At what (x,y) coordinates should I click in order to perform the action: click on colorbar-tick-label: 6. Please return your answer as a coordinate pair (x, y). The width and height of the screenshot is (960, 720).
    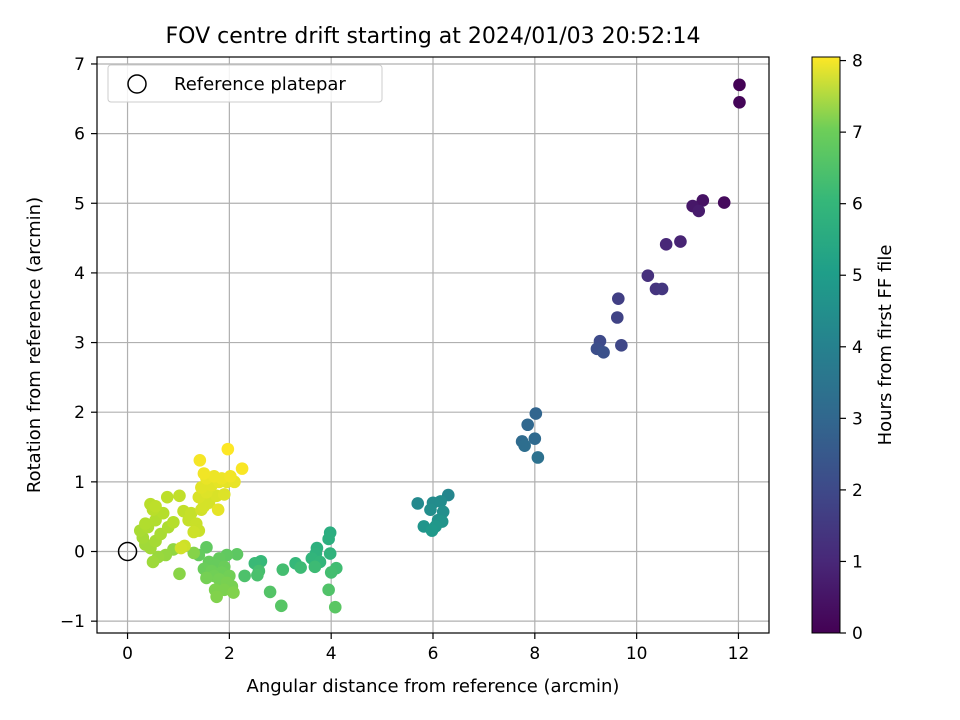
    Looking at the image, I should click on (857, 205).